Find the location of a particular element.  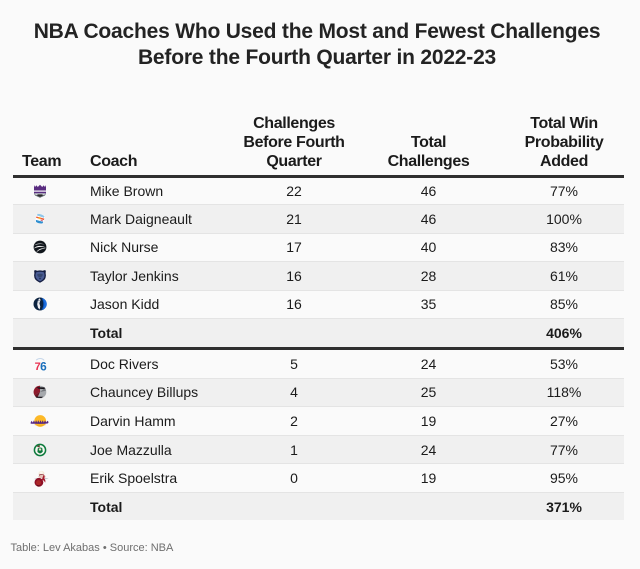

svg-text: 7 is located at coordinates (38, 366).